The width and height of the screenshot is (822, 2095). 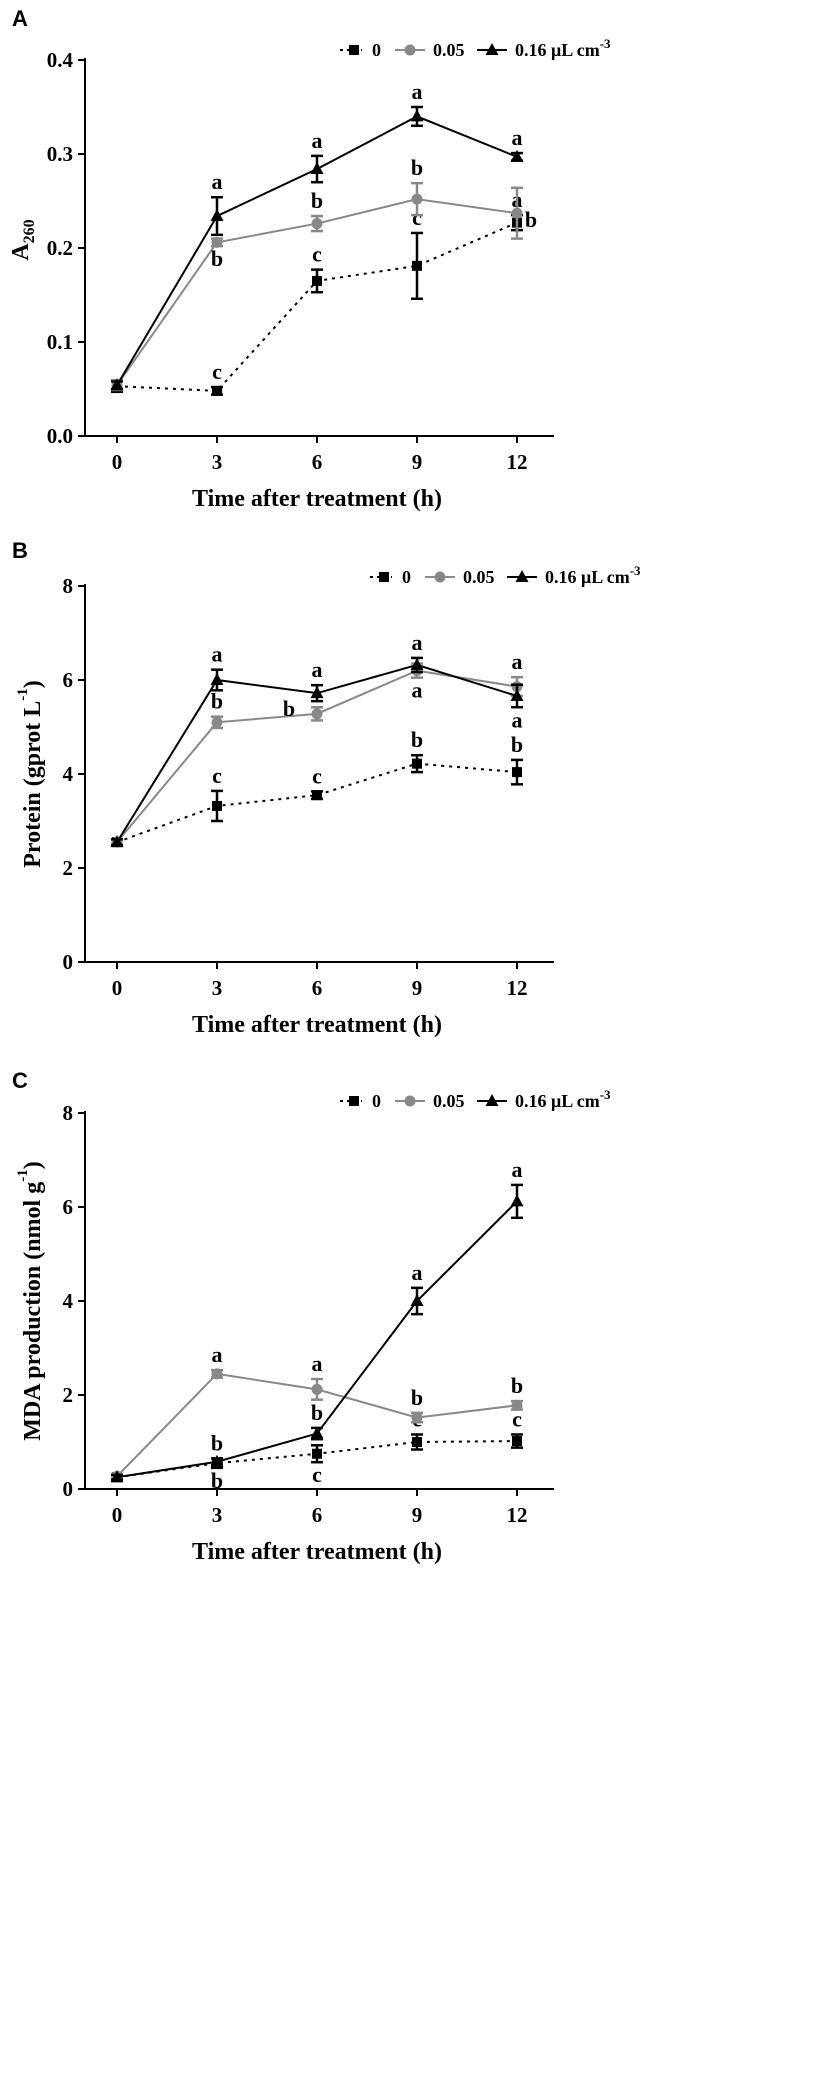 I want to click on y-axis-label-text: Protein (gprot L, so click(x=33, y=784).